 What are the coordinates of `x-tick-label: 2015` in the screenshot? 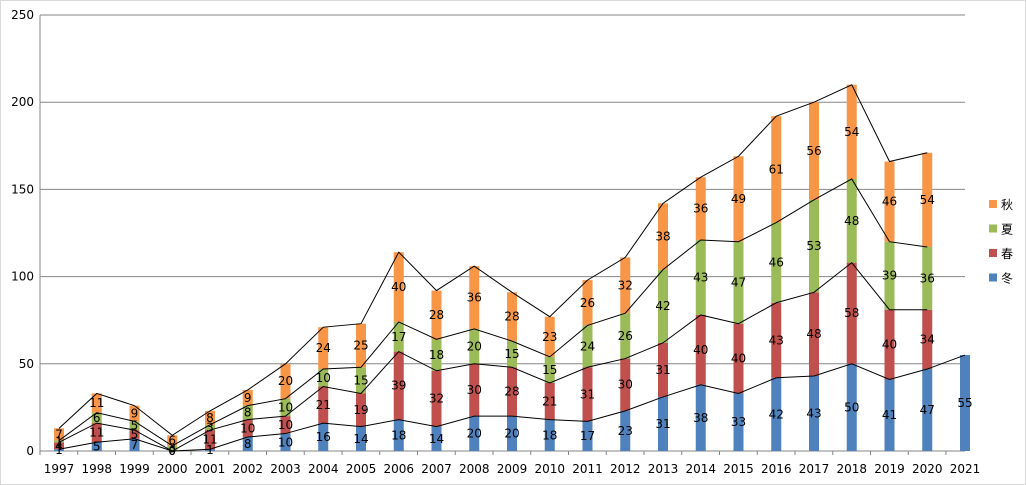 It's located at (738, 469).